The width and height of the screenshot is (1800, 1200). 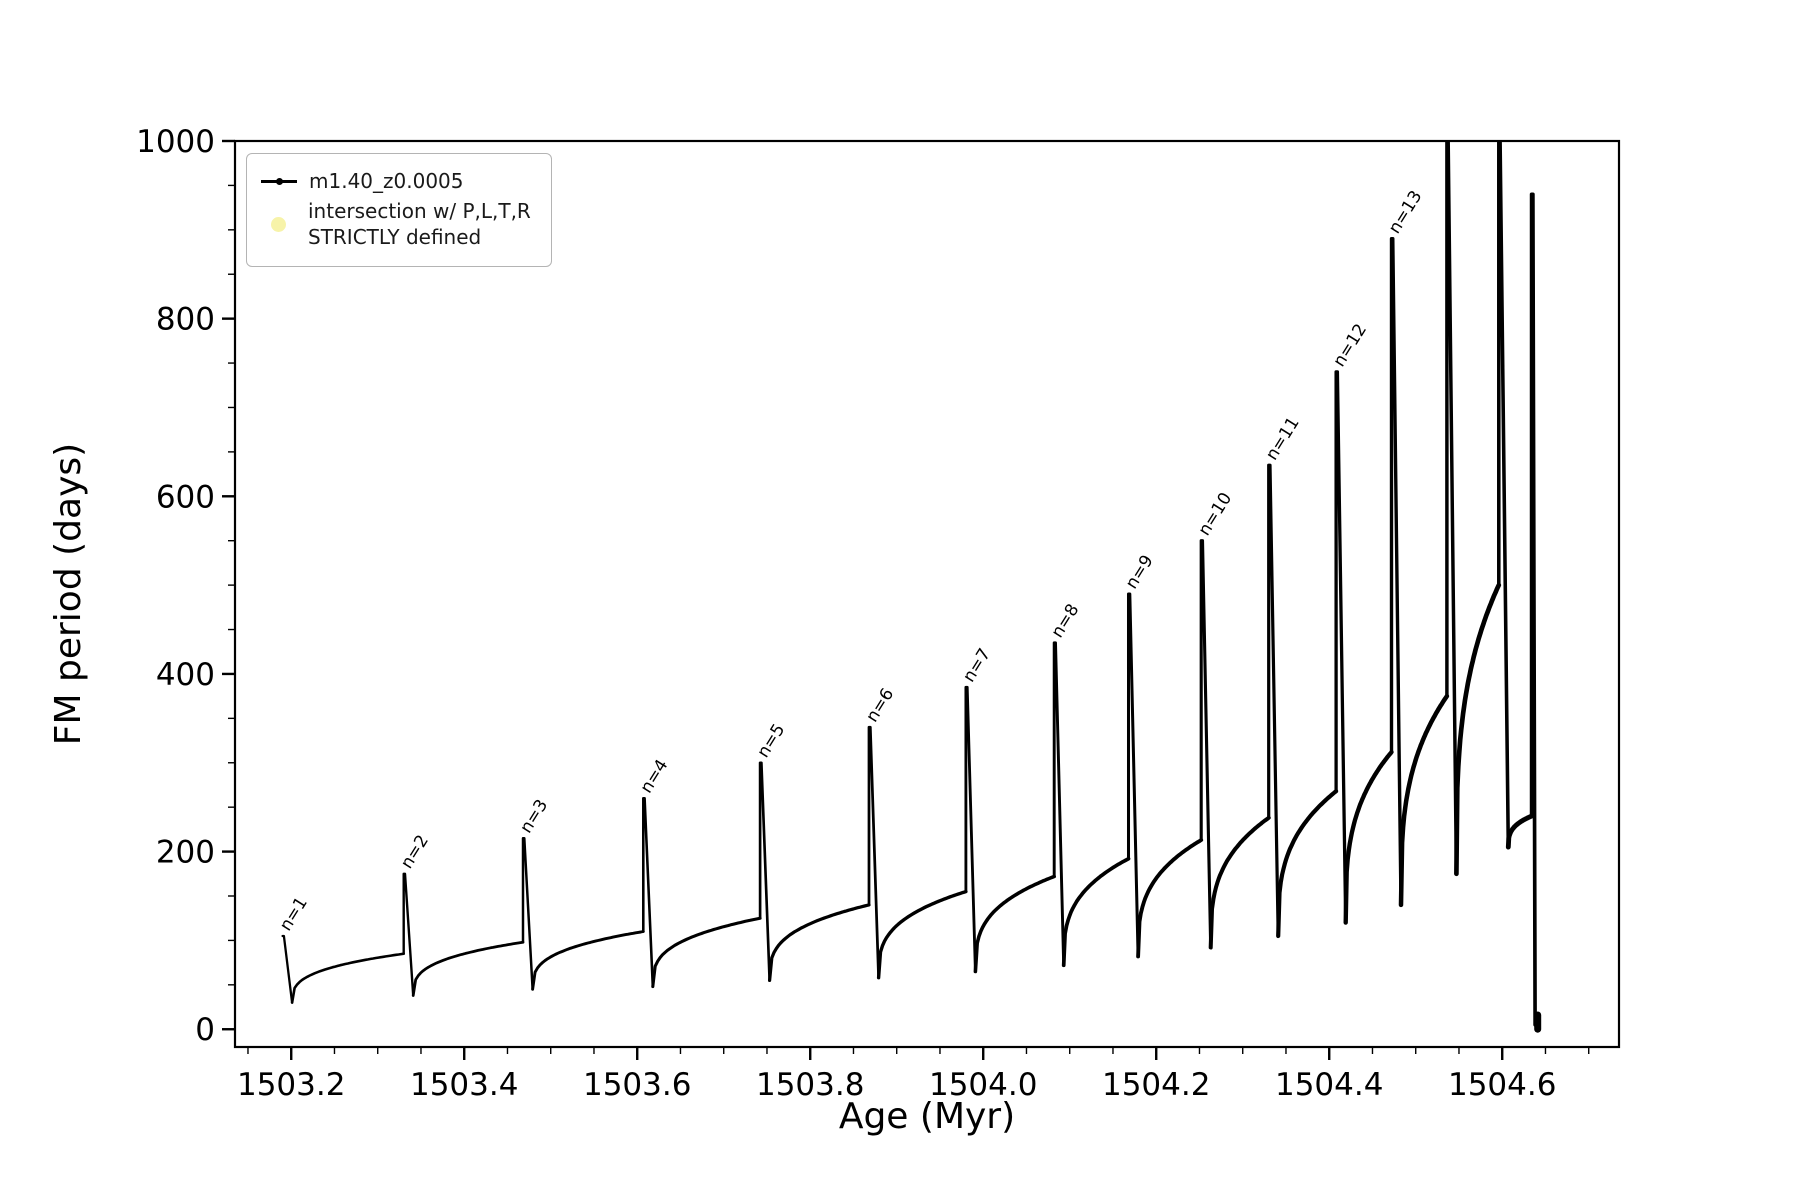 I want to click on x-tick-label: 1503.8, so click(x=810, y=1085).